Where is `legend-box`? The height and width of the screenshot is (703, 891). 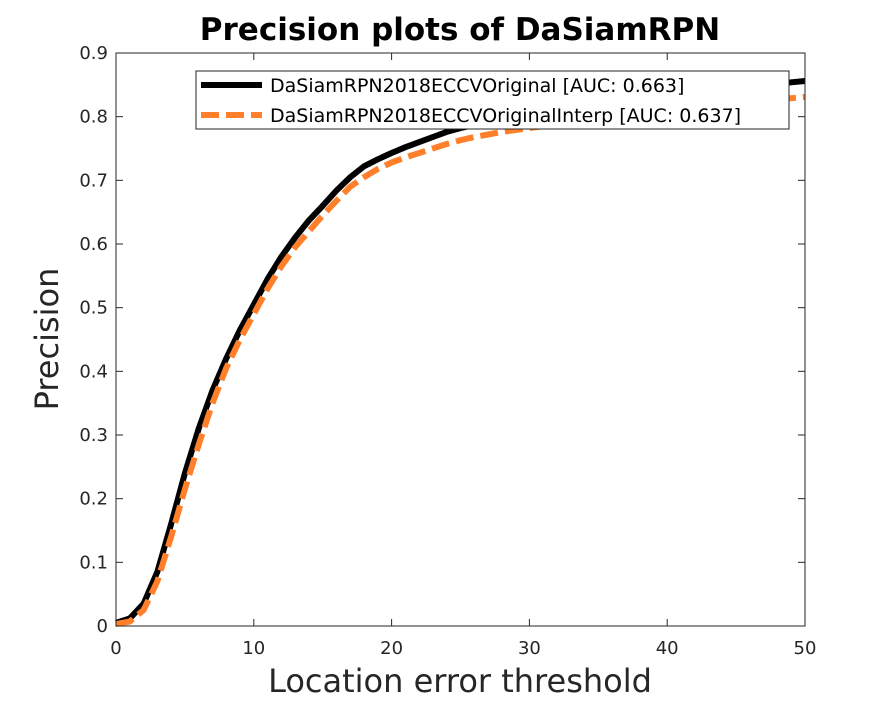 legend-box is located at coordinates (492, 100).